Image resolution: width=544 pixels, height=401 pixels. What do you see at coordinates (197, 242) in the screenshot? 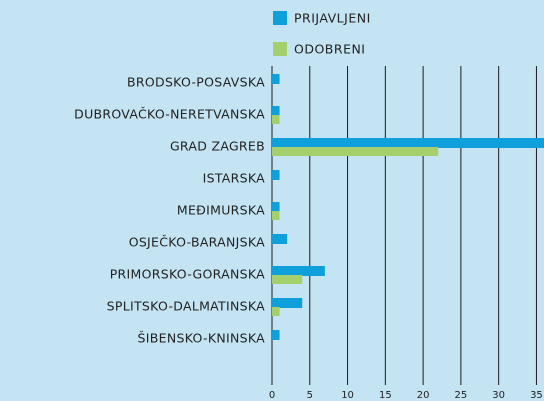
I see `category-label: OSJEČKO-BARANJSKA` at bounding box center [197, 242].